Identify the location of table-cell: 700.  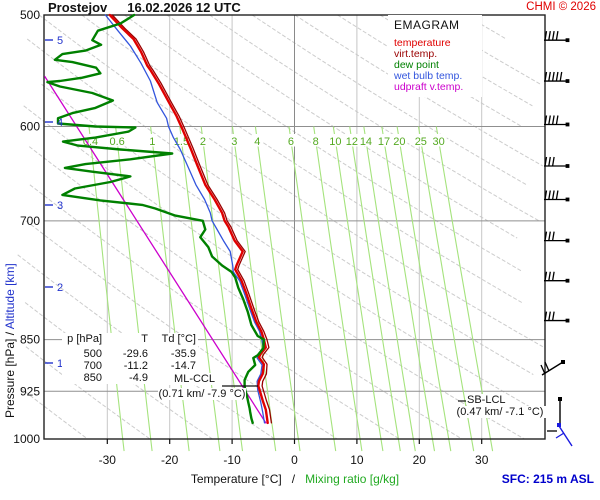
(92, 366).